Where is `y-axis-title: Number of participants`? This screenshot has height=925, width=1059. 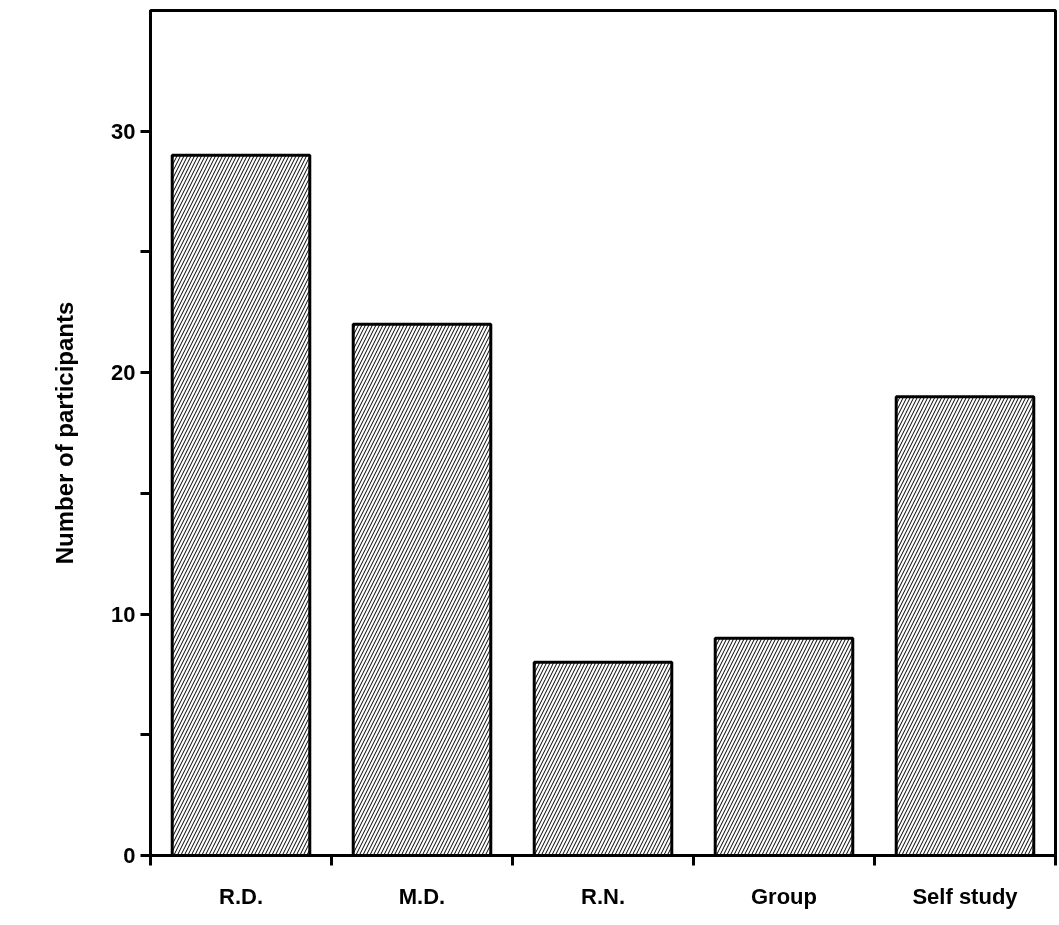 y-axis-title: Number of participants is located at coordinates (65, 433).